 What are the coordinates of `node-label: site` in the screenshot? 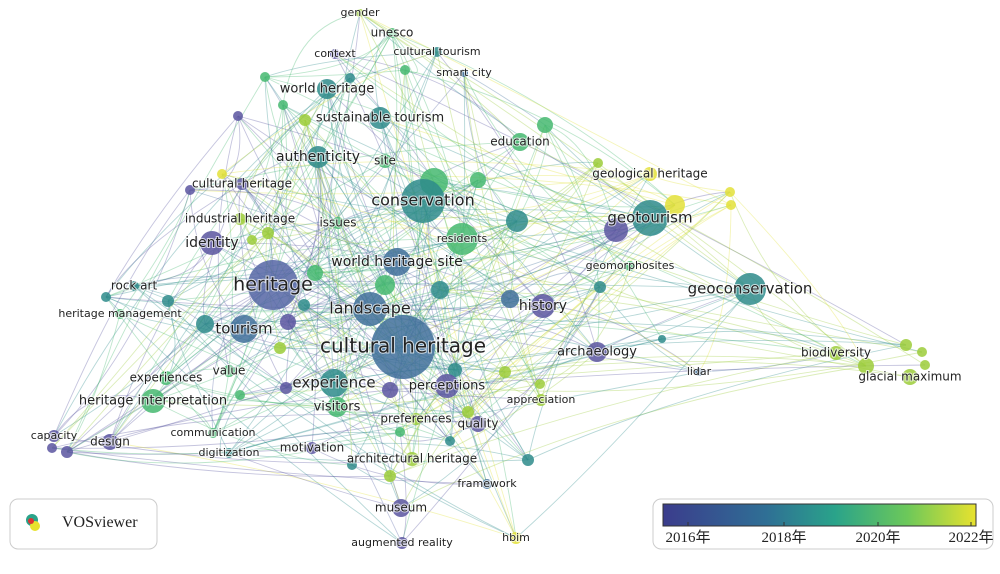 It's located at (385, 161).